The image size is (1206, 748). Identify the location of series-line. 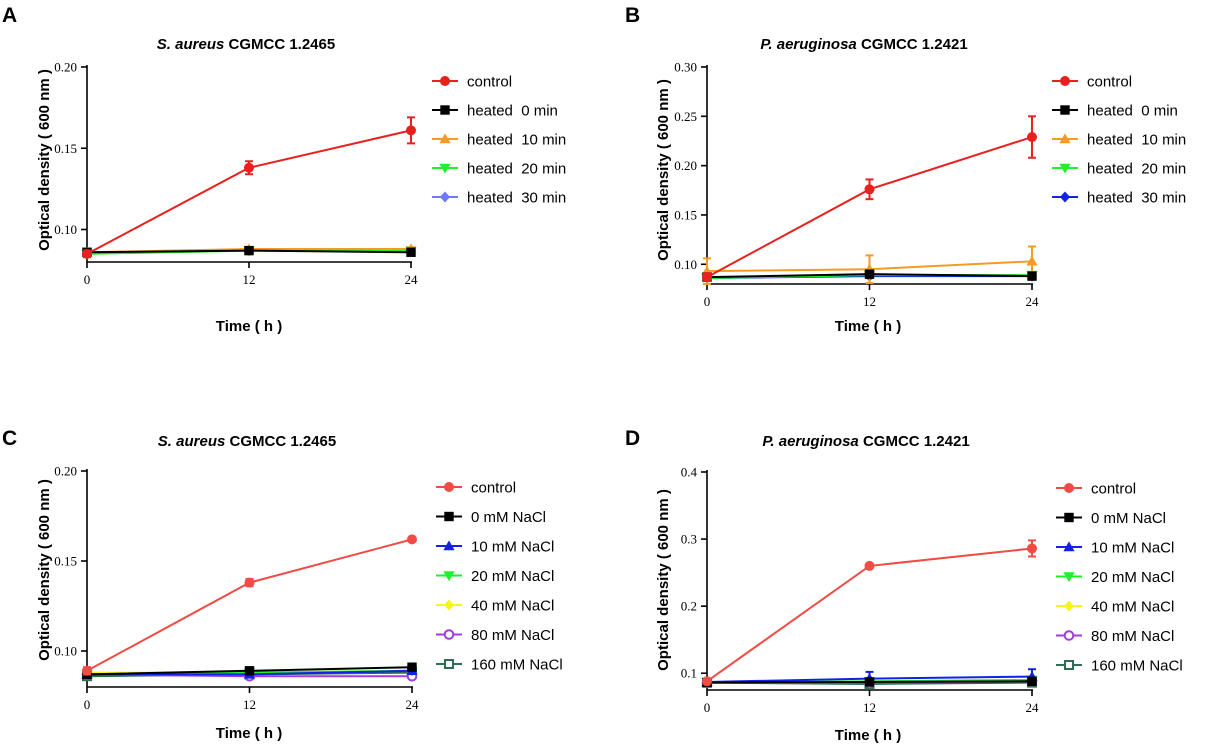
(249, 605).